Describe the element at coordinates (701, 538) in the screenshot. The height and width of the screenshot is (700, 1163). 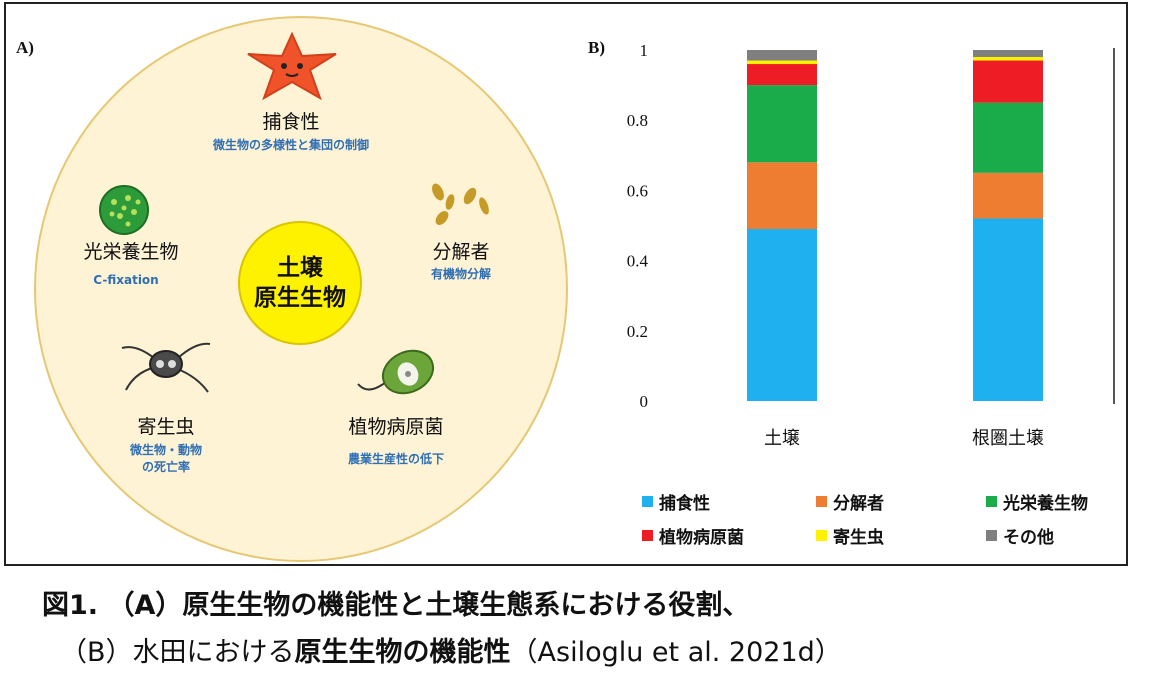
I see `legend-label: 植物病原菌` at that location.